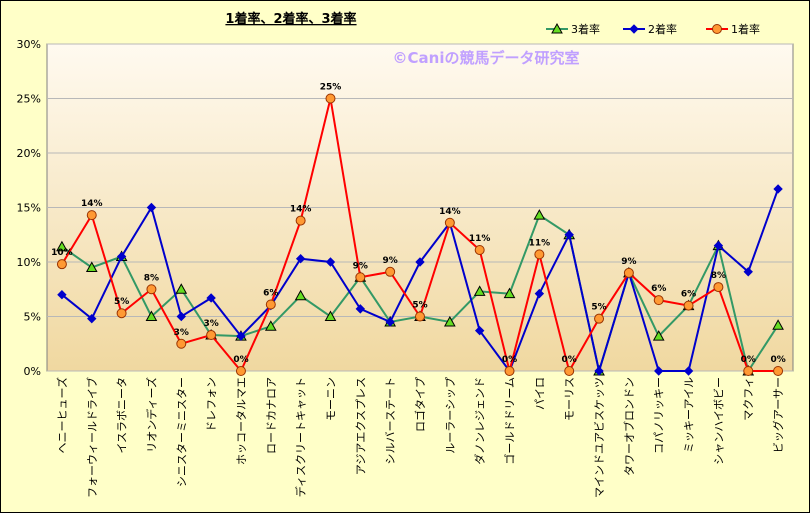 This screenshot has height=513, width=810. What do you see at coordinates (510, 421) in the screenshot?
I see `x-tick-label: ゴールドドリーム` at bounding box center [510, 421].